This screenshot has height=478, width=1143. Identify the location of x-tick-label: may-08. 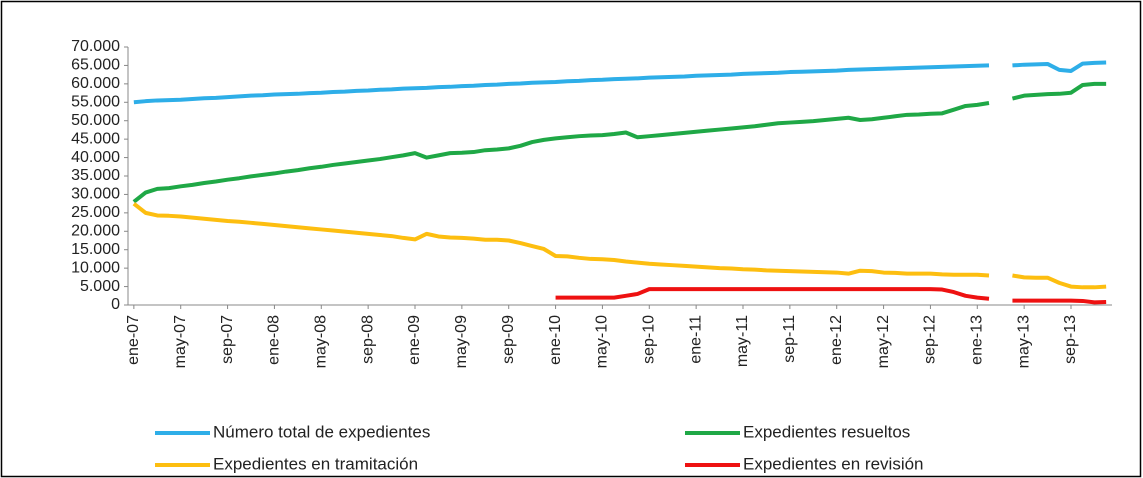
(321, 341).